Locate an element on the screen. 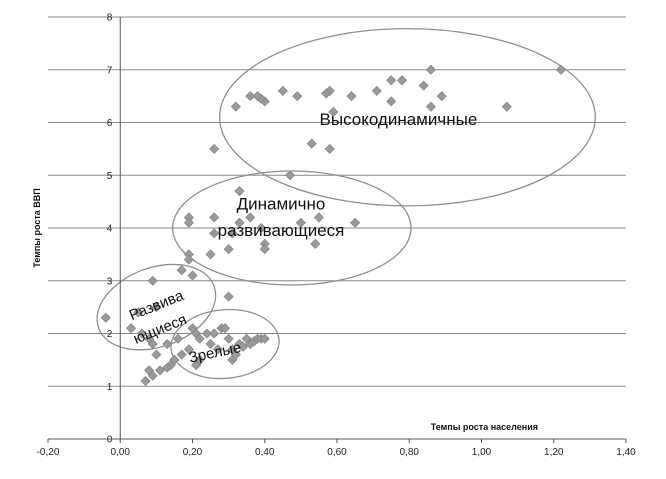 The width and height of the screenshot is (666, 479). x-tick-label: 0,20 is located at coordinates (193, 452).